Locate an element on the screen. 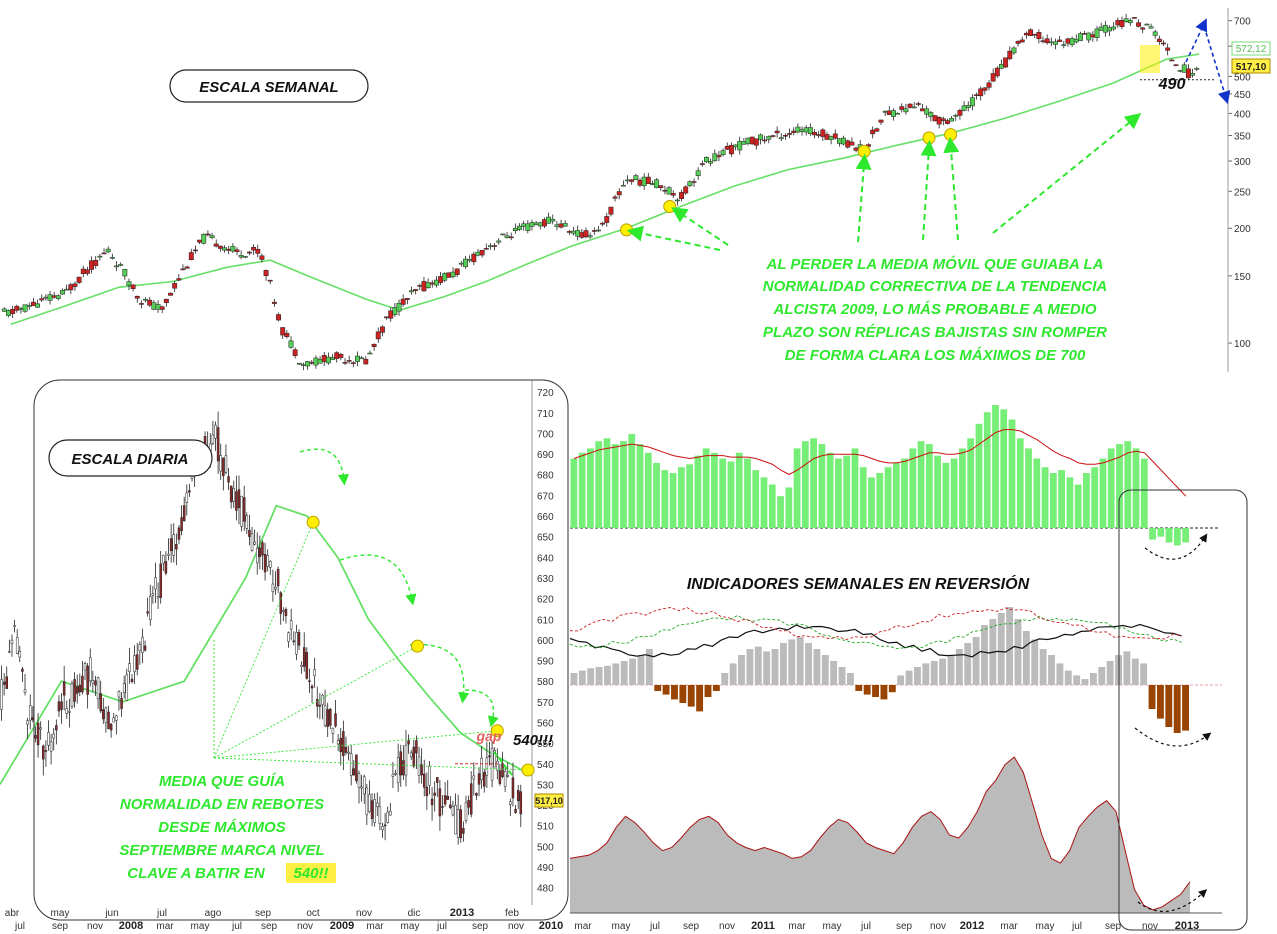  daily-note-highlight-bg is located at coordinates (311, 873).